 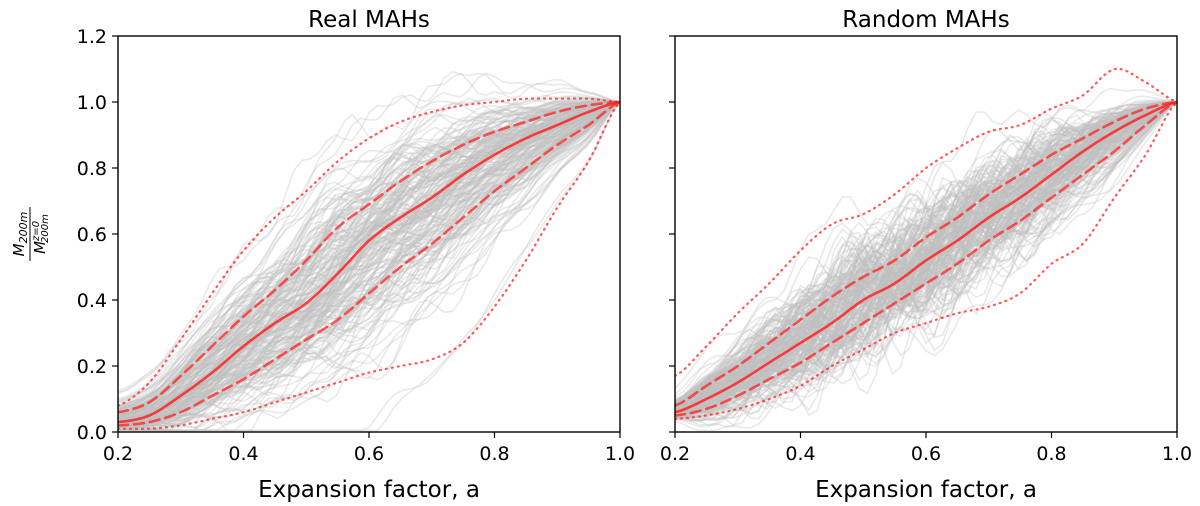 What do you see at coordinates (369, 490) in the screenshot?
I see `x-axis-label: Expansion factor, a` at bounding box center [369, 490].